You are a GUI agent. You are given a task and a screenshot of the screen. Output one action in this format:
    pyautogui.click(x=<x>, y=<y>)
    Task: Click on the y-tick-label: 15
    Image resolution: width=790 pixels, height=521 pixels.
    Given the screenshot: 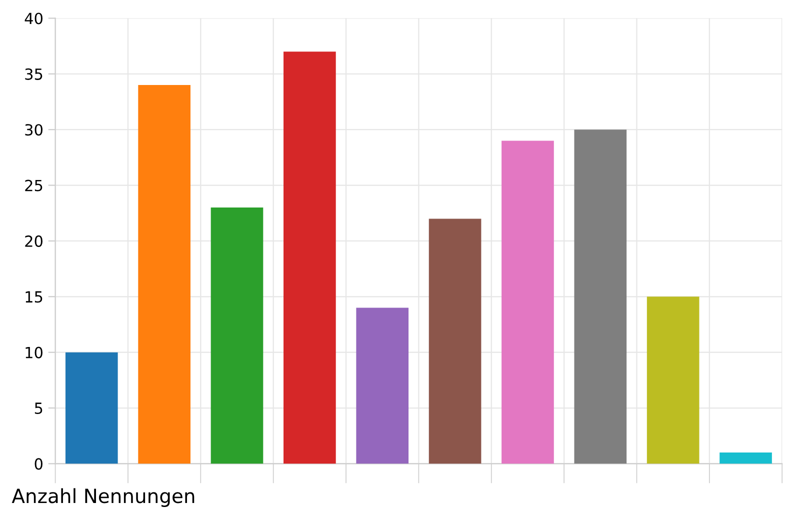 What is the action you would take?
    pyautogui.click(x=34, y=297)
    